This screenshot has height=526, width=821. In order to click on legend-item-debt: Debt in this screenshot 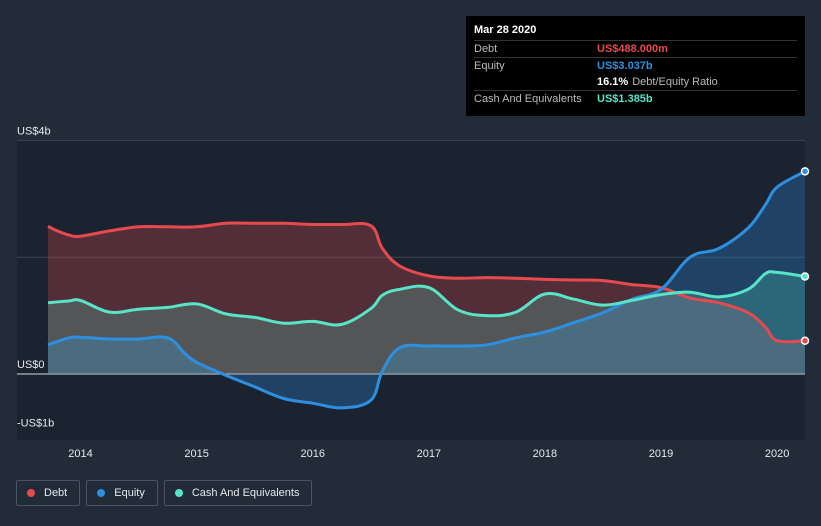, I will do `click(48, 493)`.